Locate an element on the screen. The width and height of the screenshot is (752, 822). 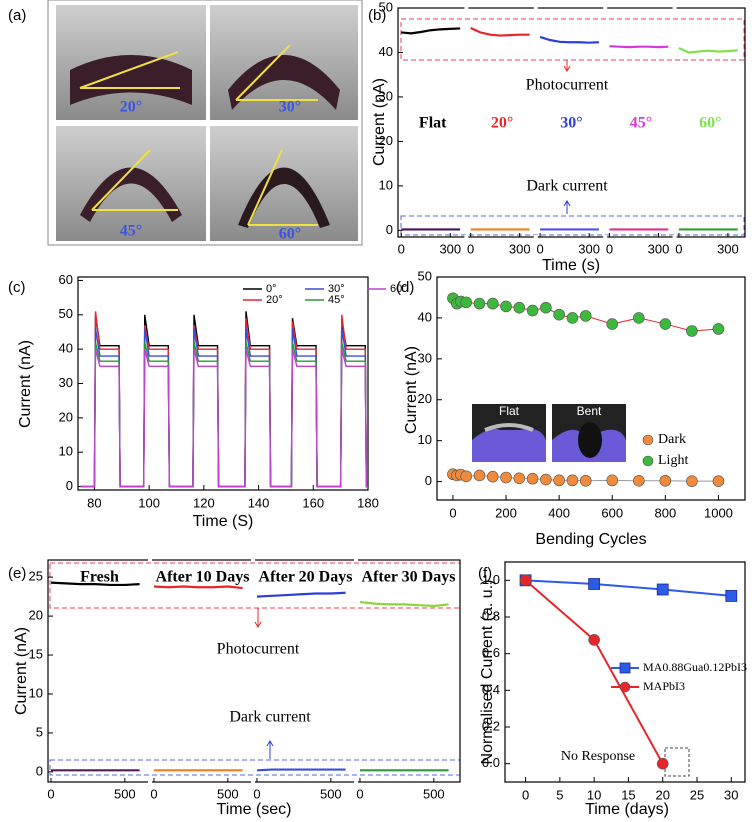
x-tick-label: 100 is located at coordinates (149, 502).